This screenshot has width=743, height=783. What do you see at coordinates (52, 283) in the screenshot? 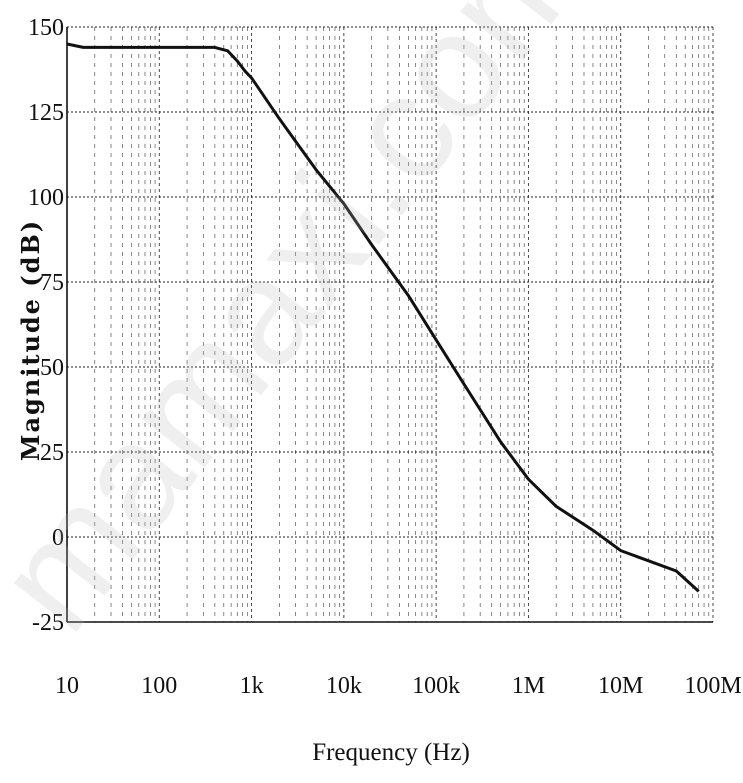
I see `y-tick-label: 75` at bounding box center [52, 283].